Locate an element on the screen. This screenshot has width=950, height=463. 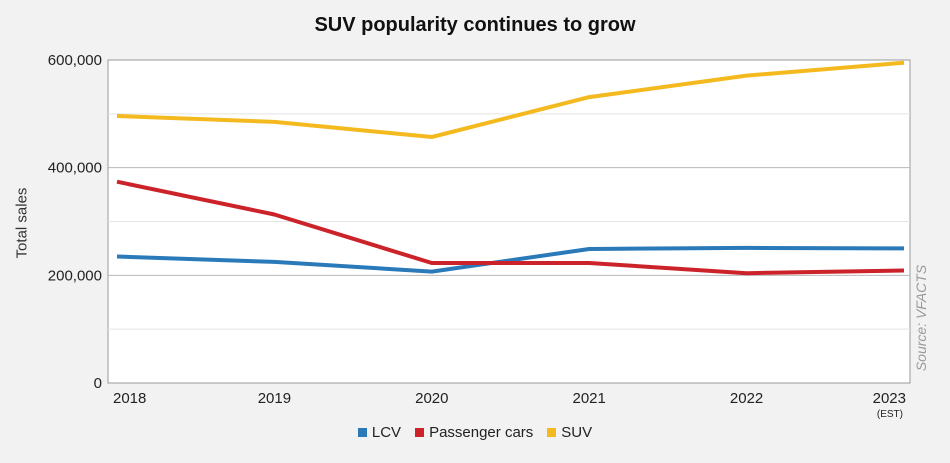
legend: LCV Passenger cars SUV is located at coordinates (475, 432).